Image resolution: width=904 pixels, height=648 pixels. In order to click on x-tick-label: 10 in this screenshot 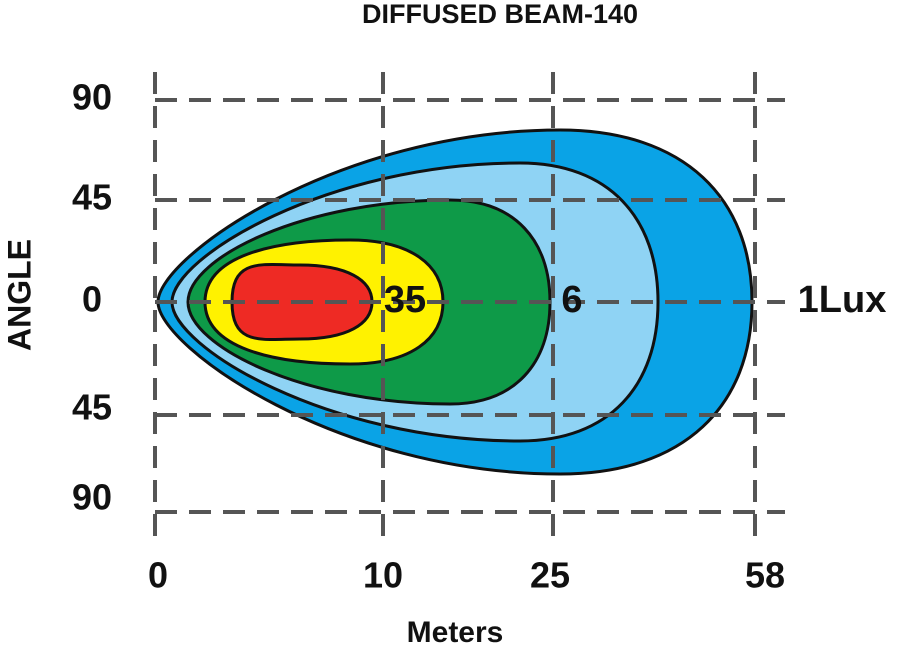, I will do `click(383, 575)`.